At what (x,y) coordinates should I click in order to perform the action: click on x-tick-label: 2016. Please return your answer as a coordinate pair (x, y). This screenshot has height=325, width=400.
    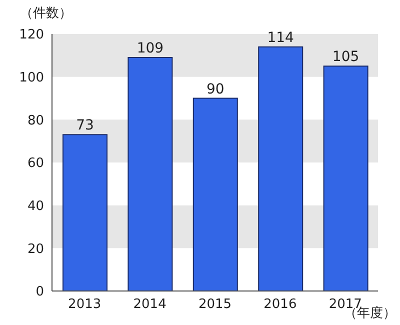
    Looking at the image, I should click on (280, 304).